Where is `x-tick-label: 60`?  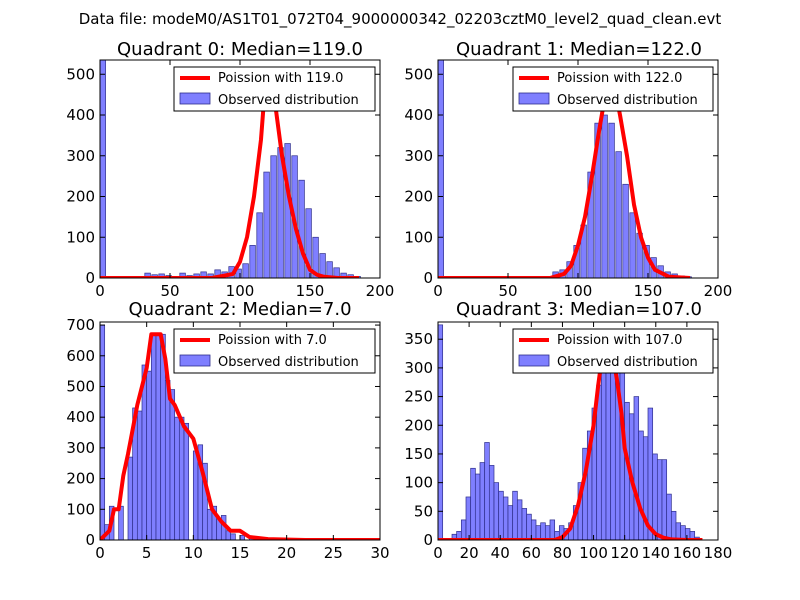 x-tick-label: 60 is located at coordinates (531, 553).